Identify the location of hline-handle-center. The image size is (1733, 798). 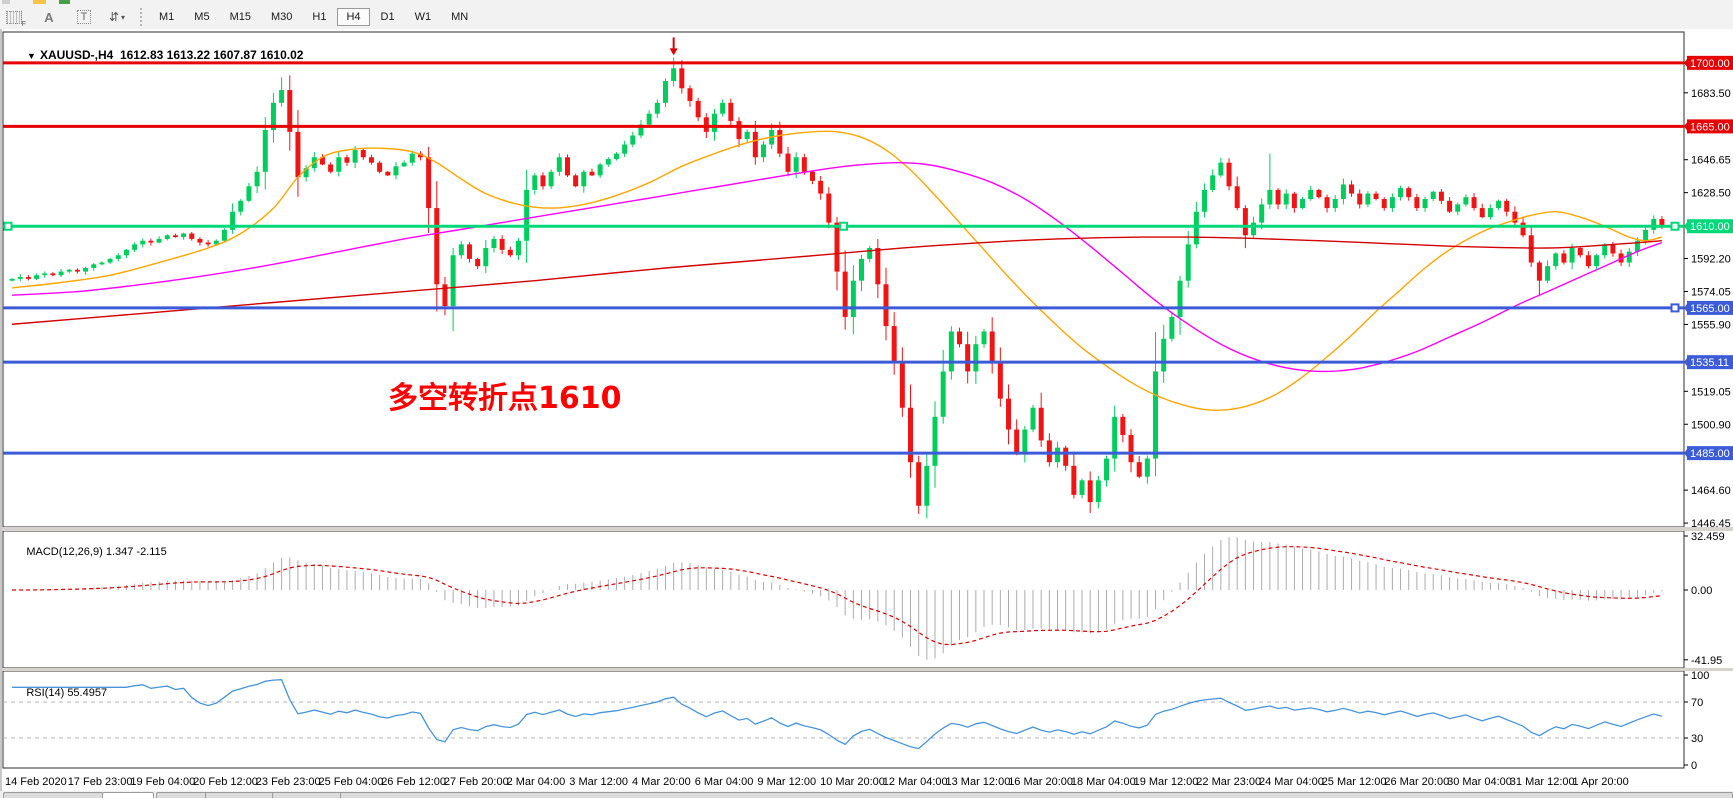
(843, 226).